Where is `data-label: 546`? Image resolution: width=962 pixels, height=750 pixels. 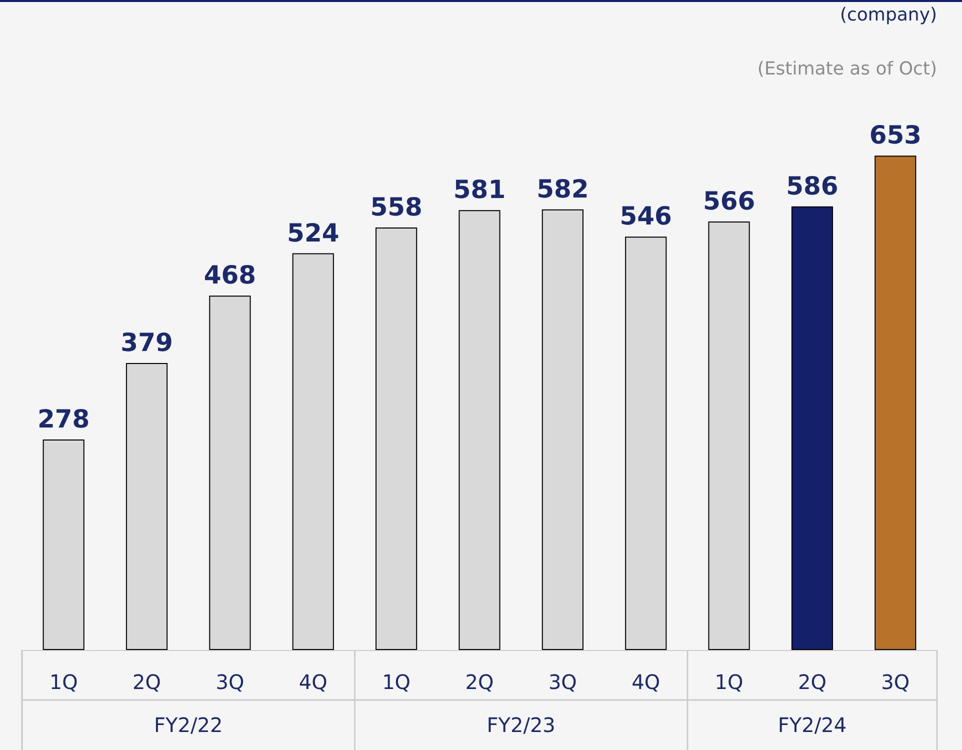 data-label: 546 is located at coordinates (646, 216).